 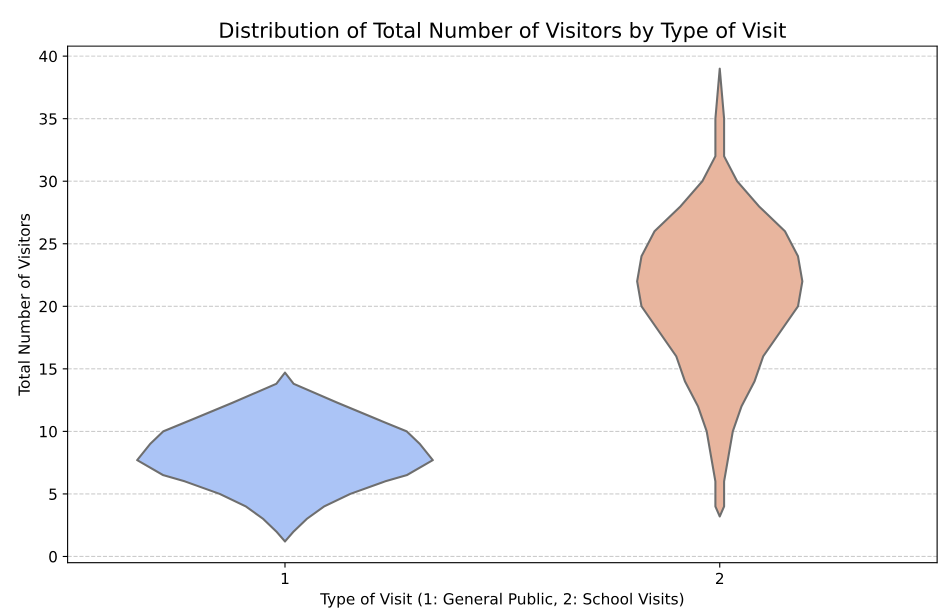 What do you see at coordinates (285, 578) in the screenshot?
I see `x-tick-label: 1` at bounding box center [285, 578].